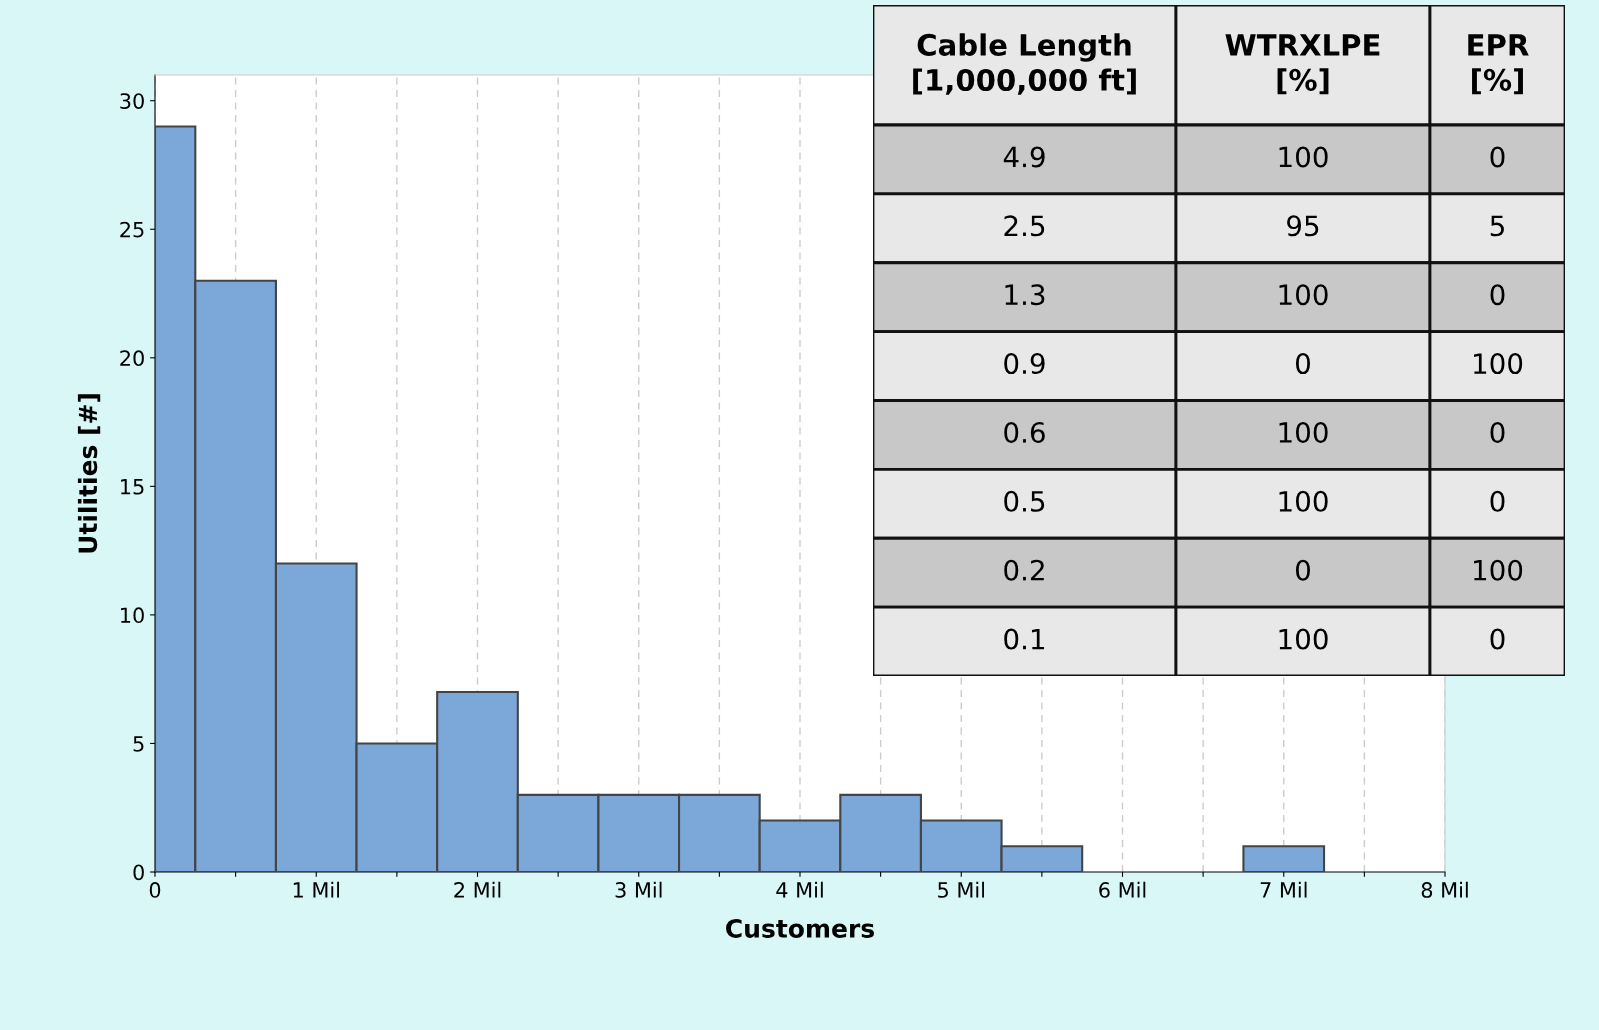  Describe the element at coordinates (132, 101) in the screenshot. I see `y-tick-label: 30` at that location.